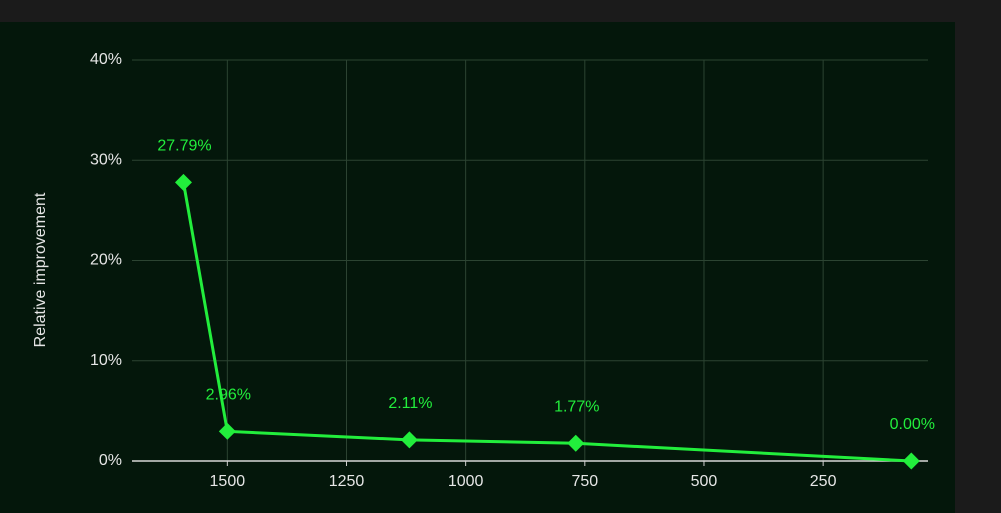 The image size is (1001, 513). I want to click on y-tick-label: 0%, so click(110, 460).